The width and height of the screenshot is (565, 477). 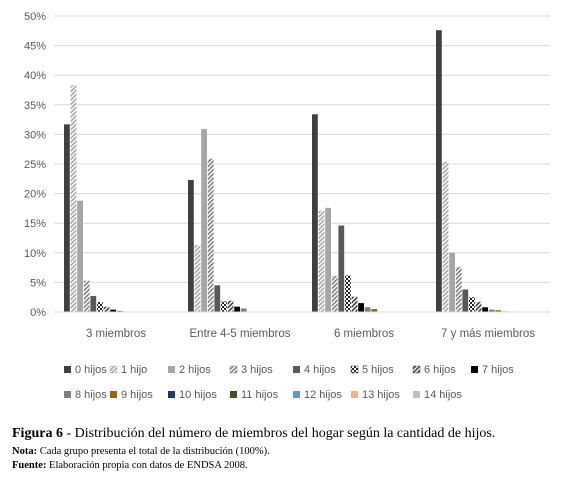 I want to click on legend-label: 10 hijos, so click(x=198, y=395).